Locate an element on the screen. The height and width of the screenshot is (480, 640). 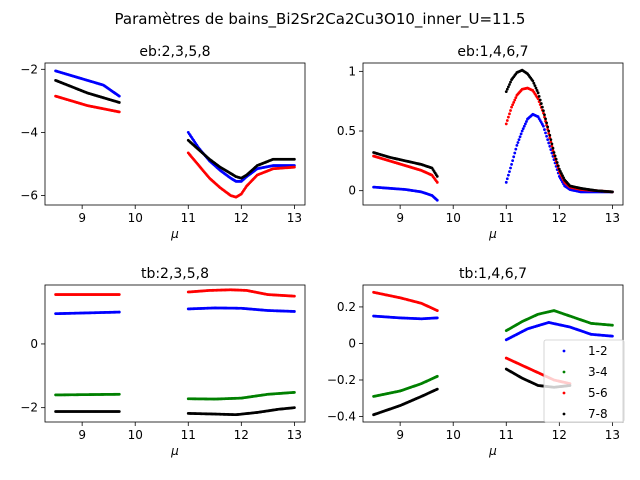
y-tick-label: −4 is located at coordinates (29, 132).